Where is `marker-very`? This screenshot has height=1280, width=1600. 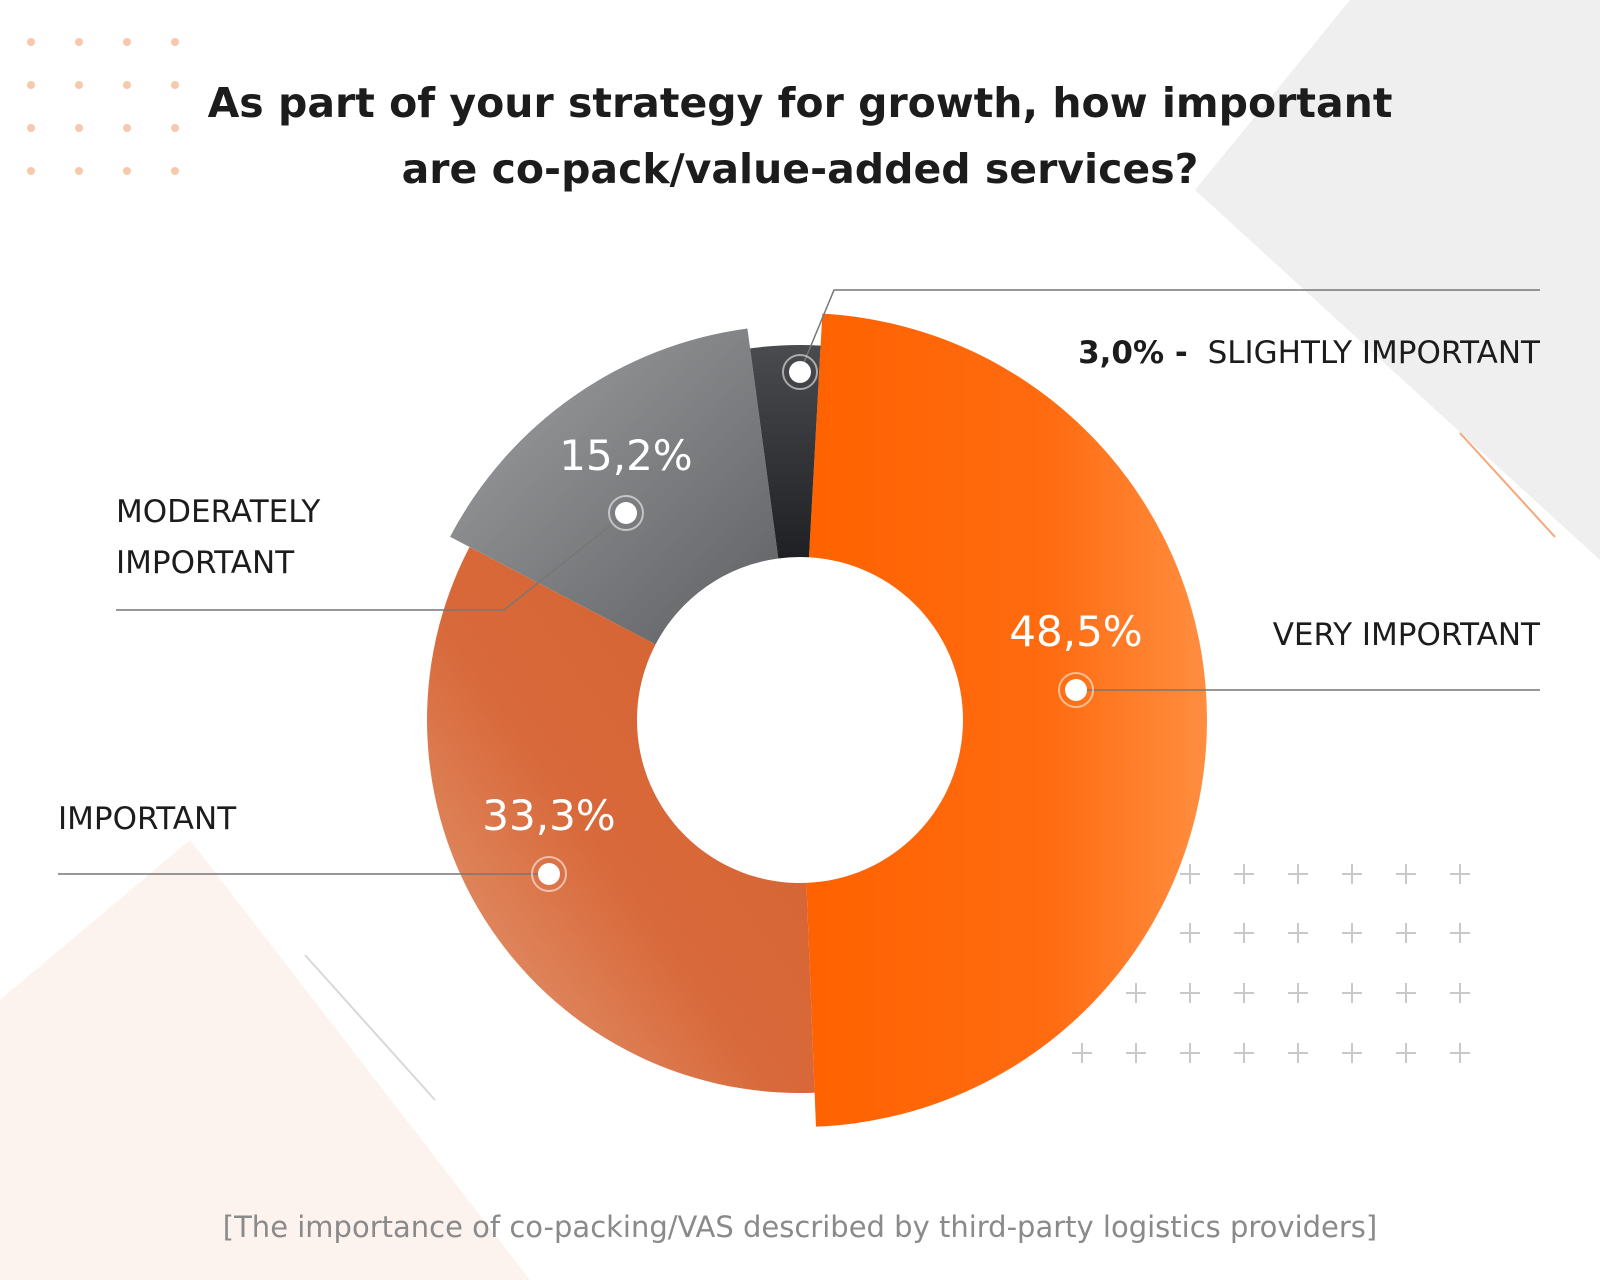 marker-very is located at coordinates (1076, 690).